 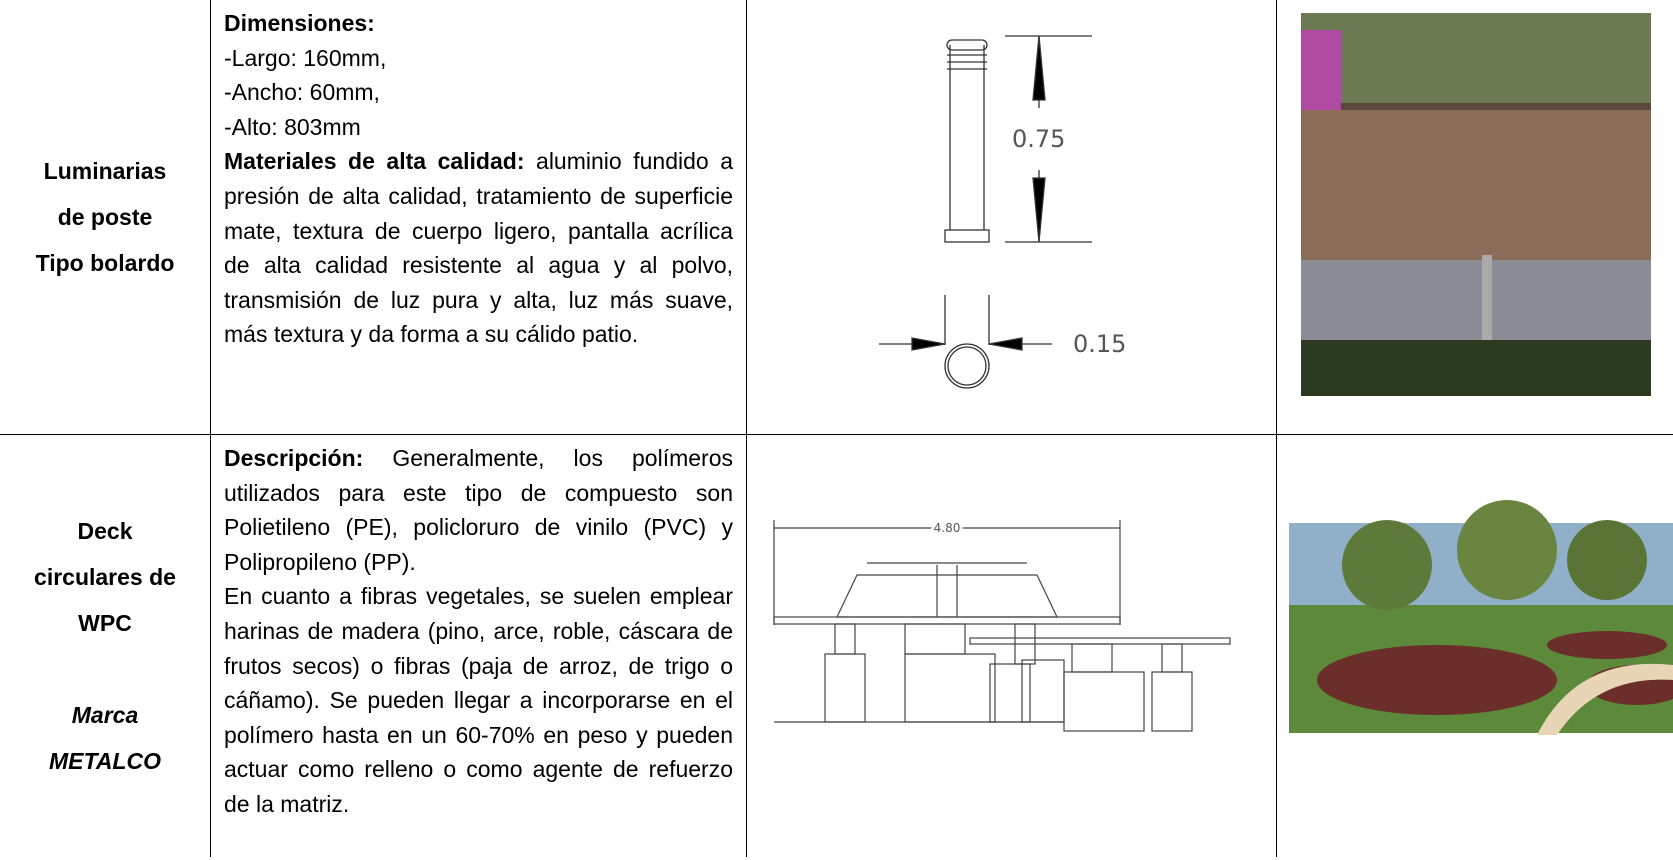 What do you see at coordinates (478, 127) in the screenshot?
I see `paragraph: -Alto: 803mm` at bounding box center [478, 127].